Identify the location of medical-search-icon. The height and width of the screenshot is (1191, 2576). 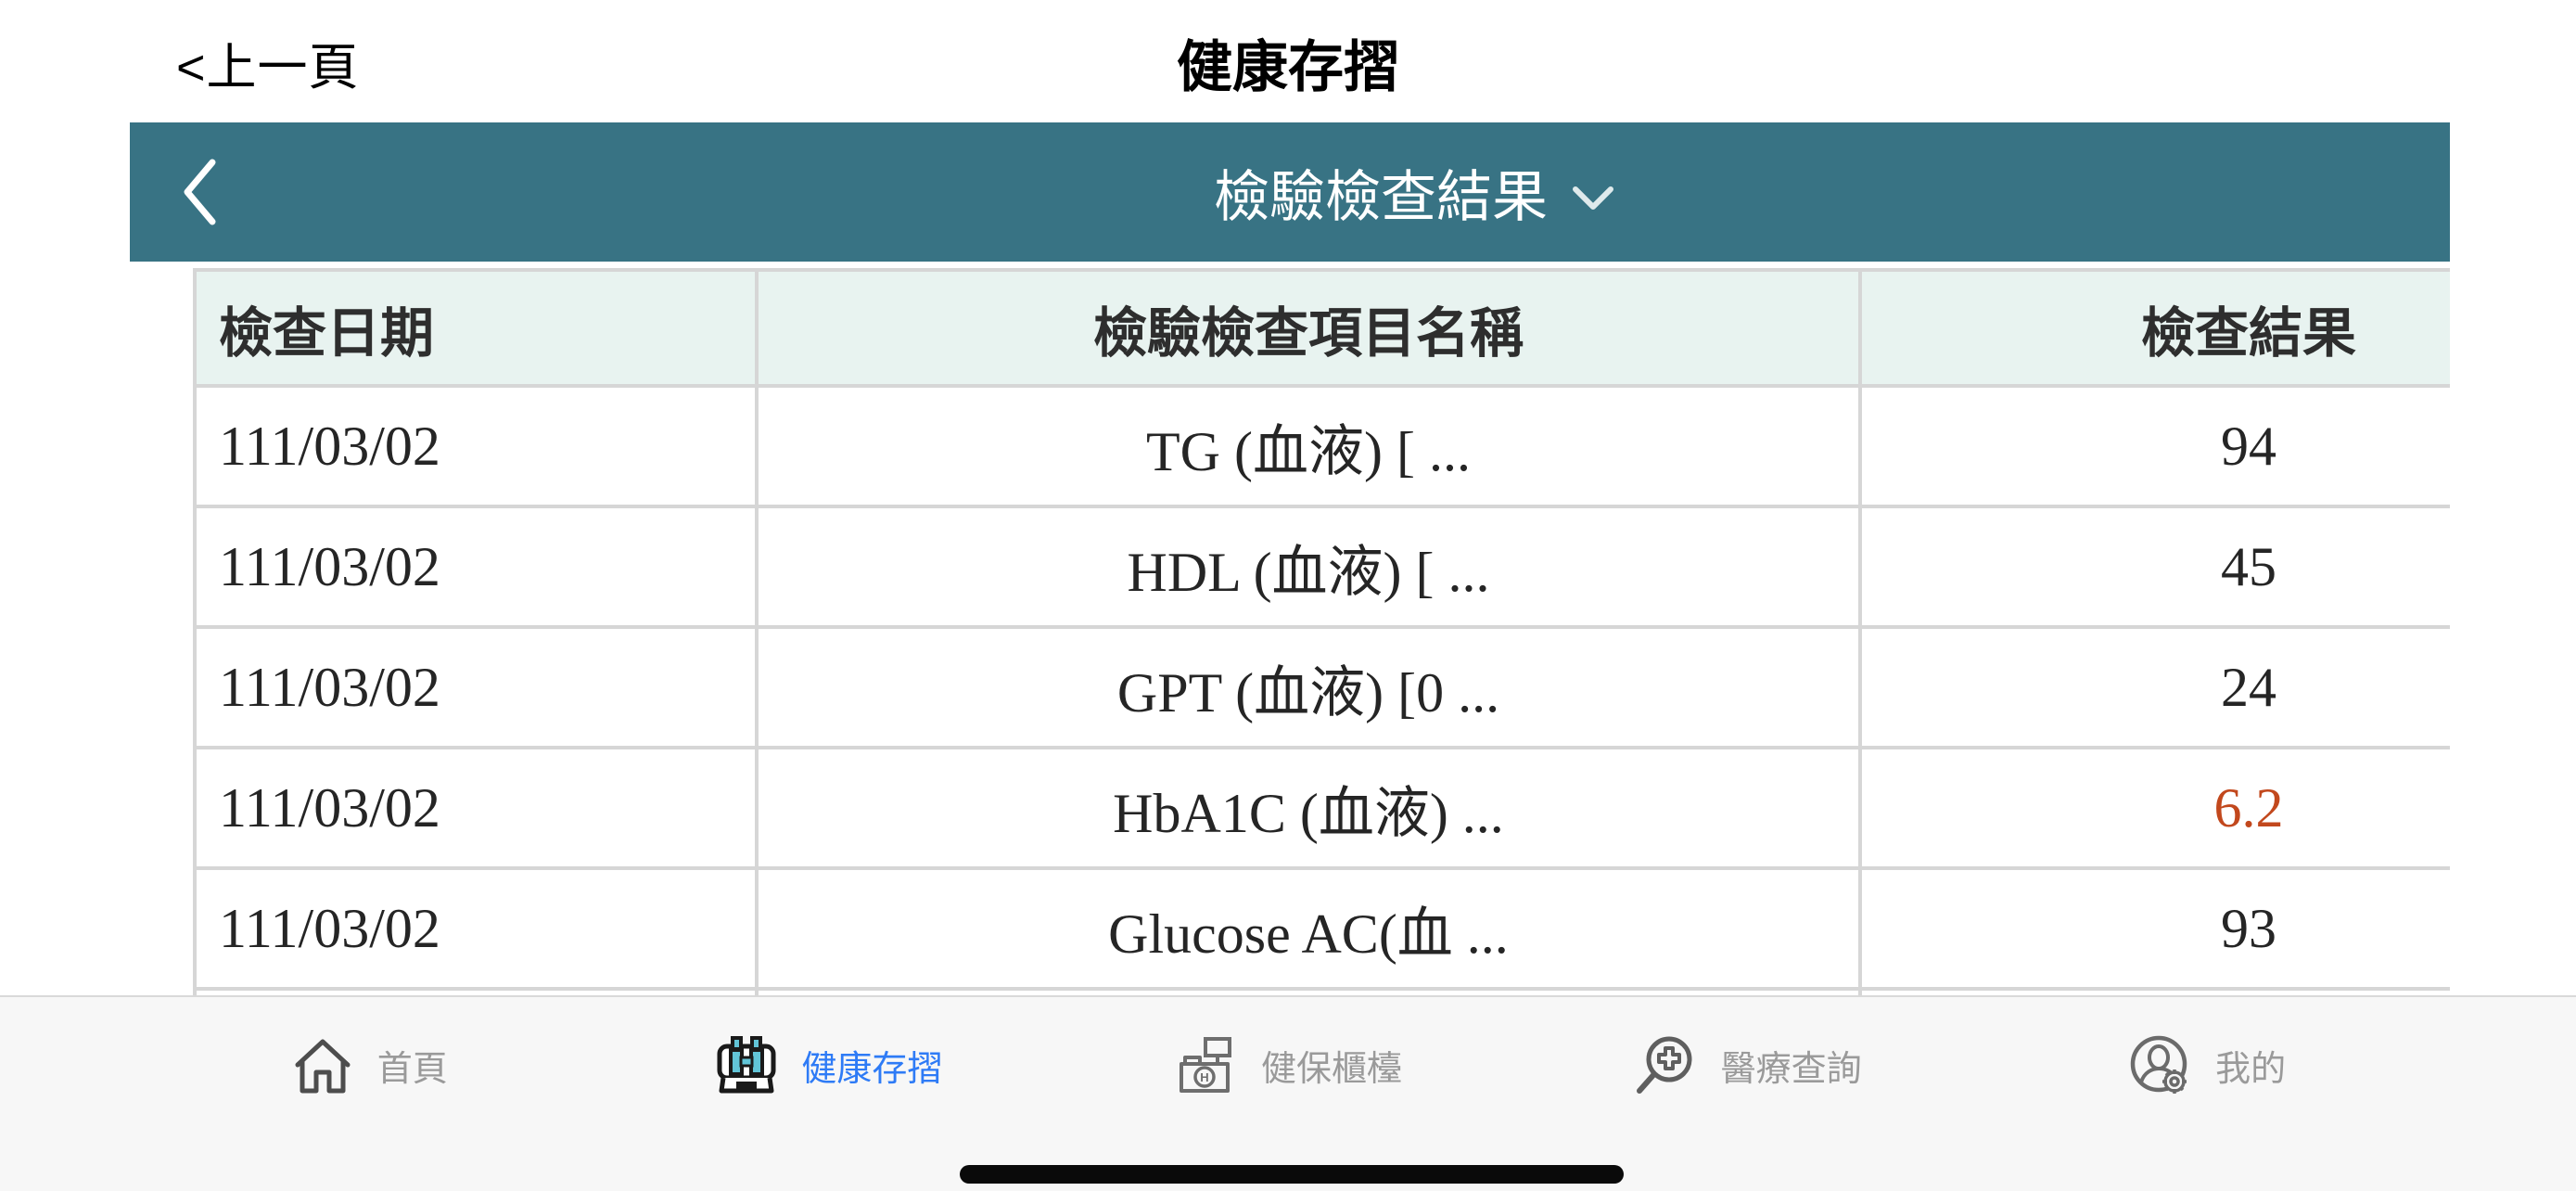
(1664, 1065).